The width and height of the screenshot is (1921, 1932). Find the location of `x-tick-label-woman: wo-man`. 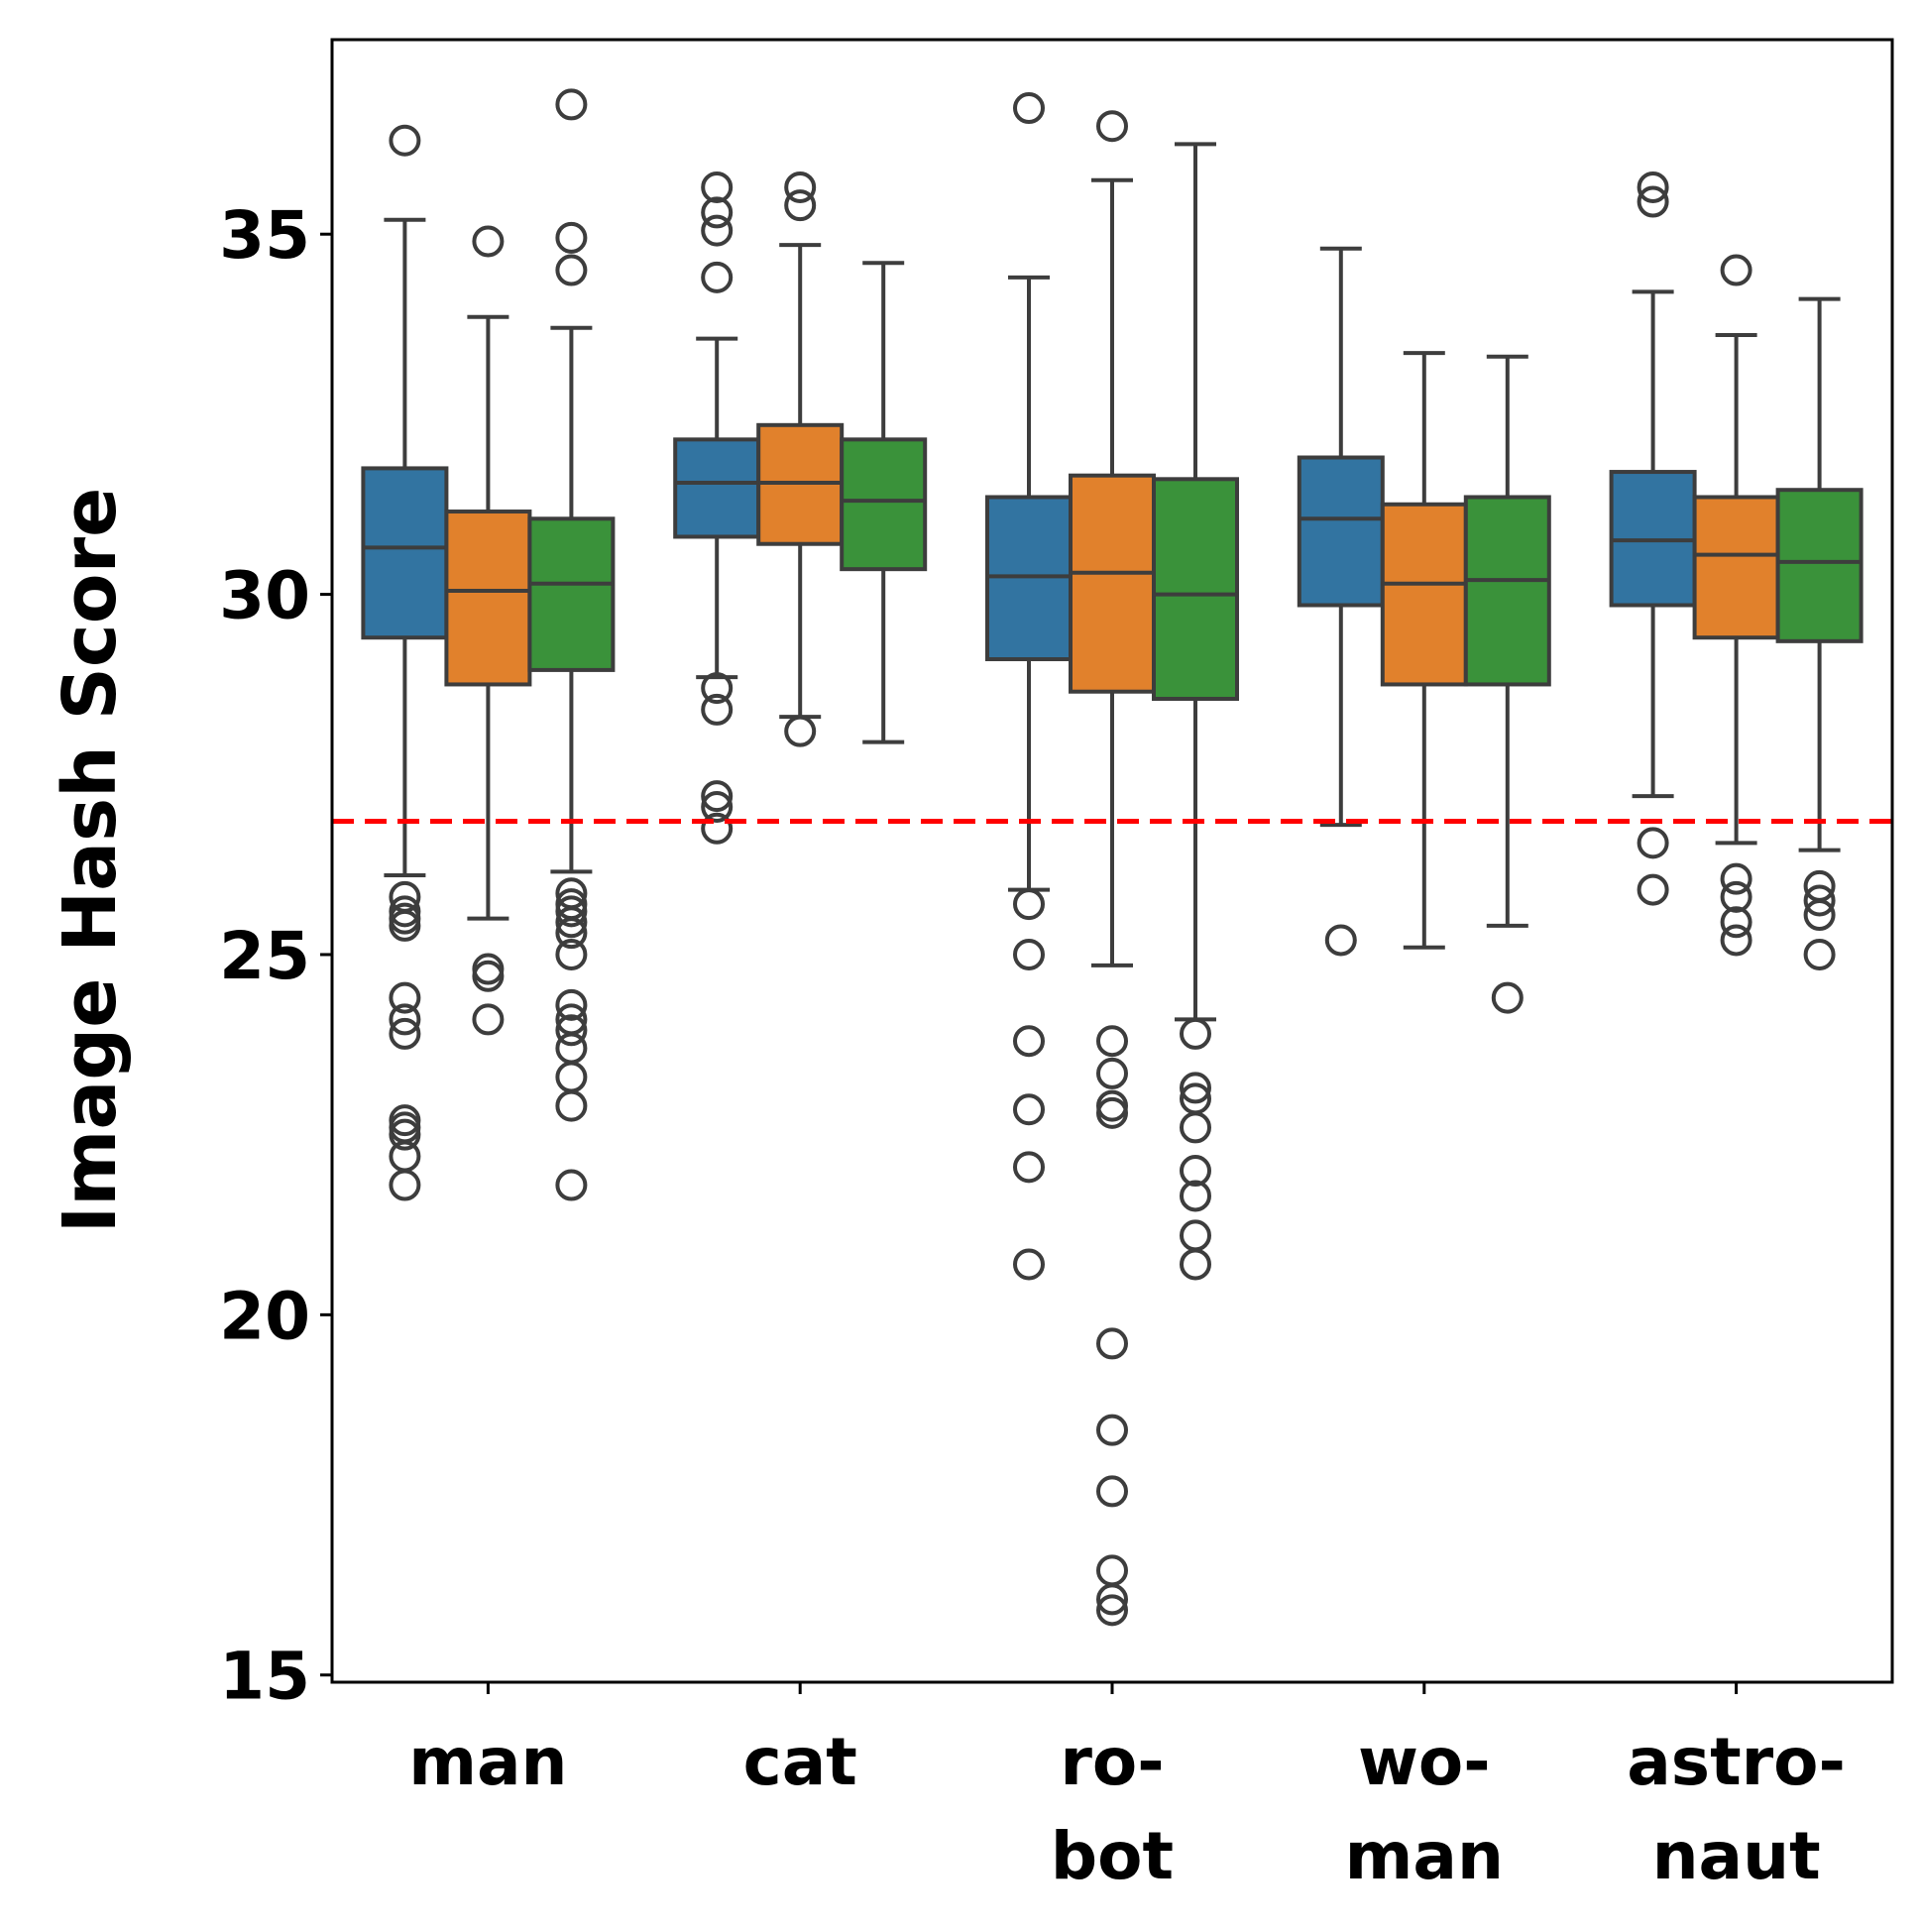

x-tick-label-woman: wo-man is located at coordinates (1424, 1809).